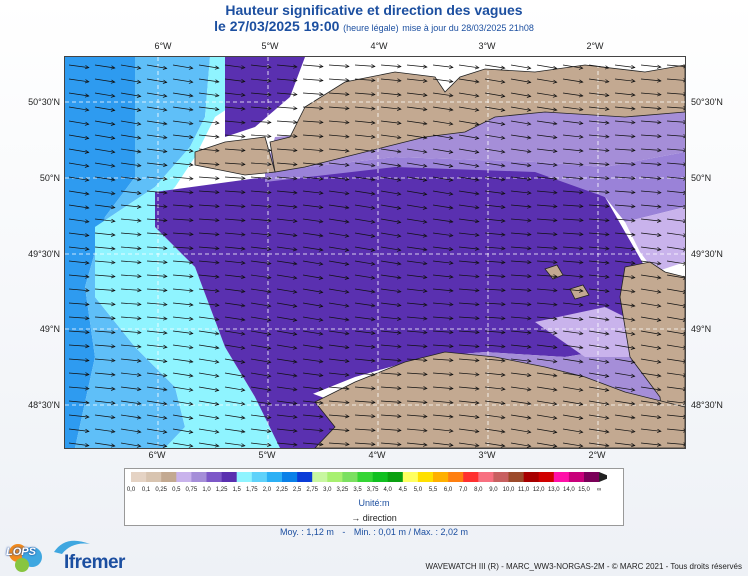  What do you see at coordinates (161, 490) in the screenshot?
I see `color-scale-label: 0,25` at bounding box center [161, 490].